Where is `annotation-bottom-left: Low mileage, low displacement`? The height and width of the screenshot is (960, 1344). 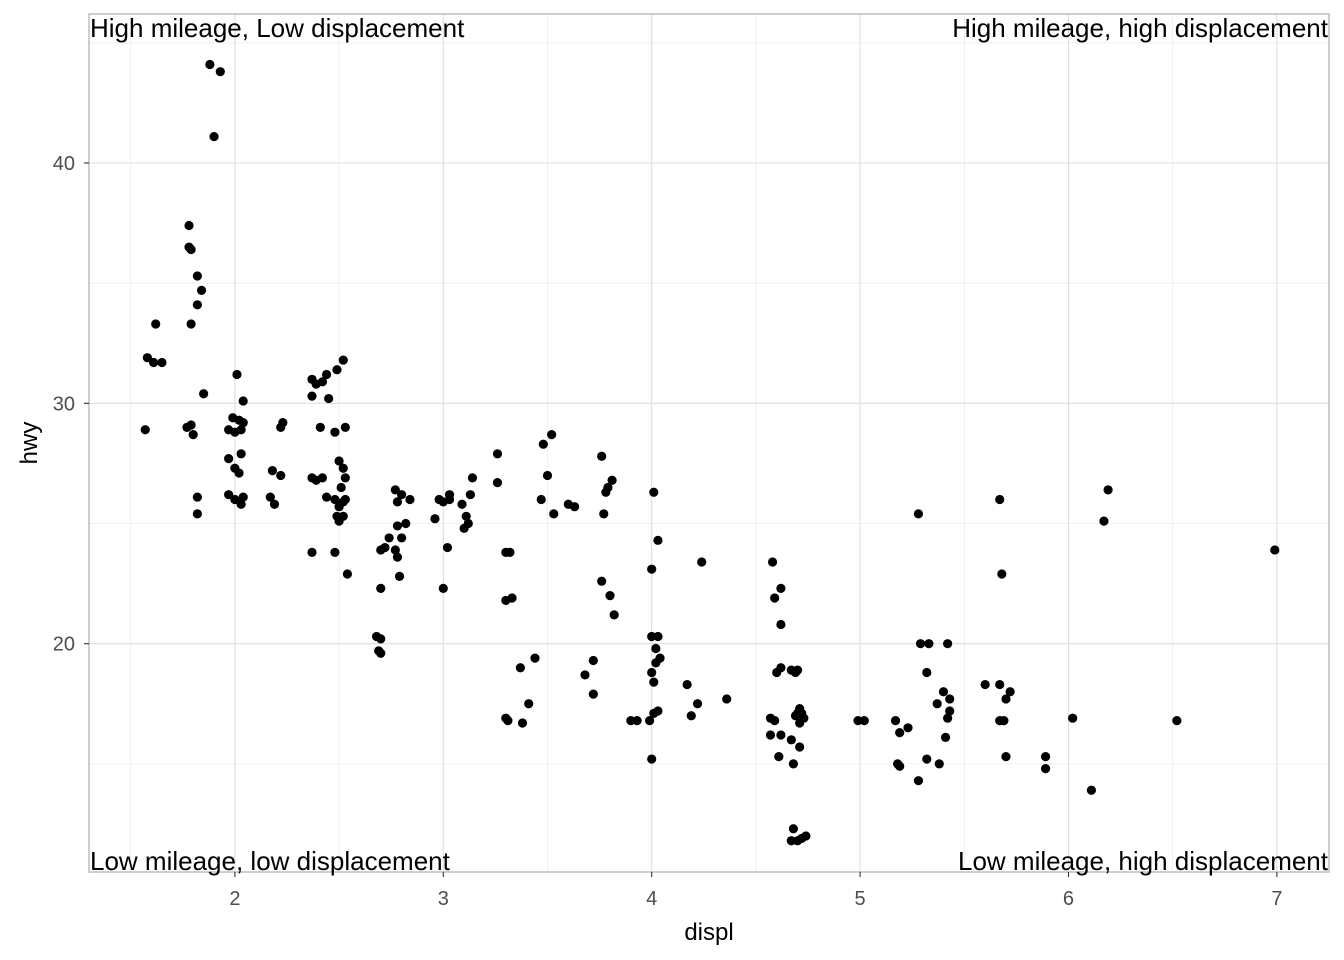
annotation-bottom-left: Low mileage, low displacement is located at coordinates (270, 861).